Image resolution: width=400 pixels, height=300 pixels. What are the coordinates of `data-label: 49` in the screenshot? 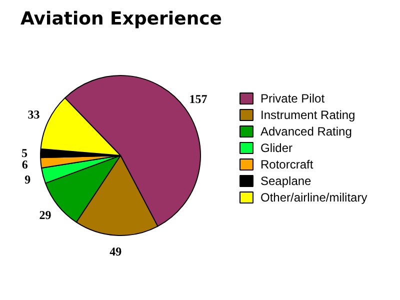 It's located at (116, 251).